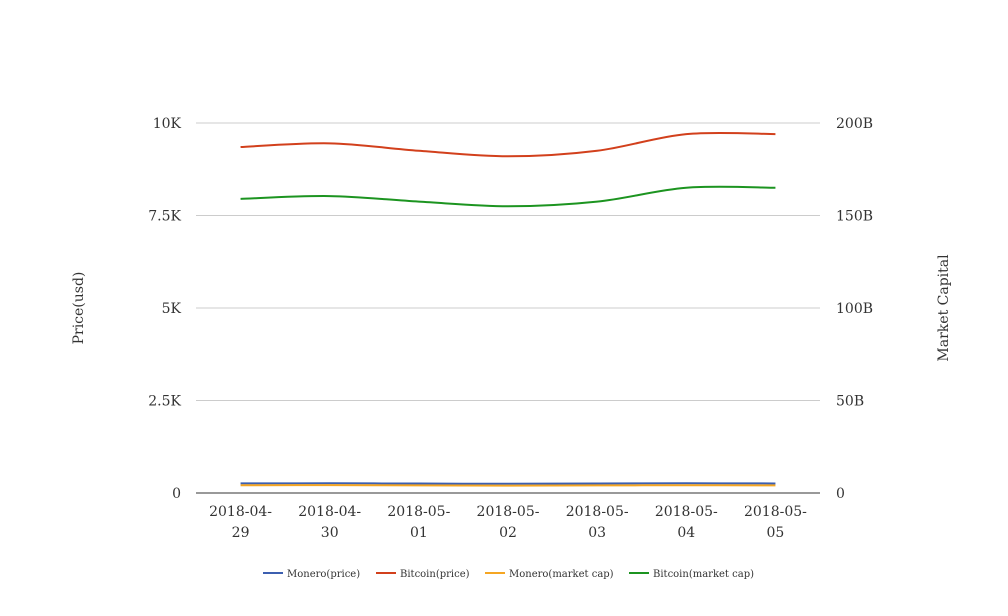 Image resolution: width=1008 pixels, height=616 pixels. Describe the element at coordinates (850, 402) in the screenshot. I see `y2-tick-label: 50B` at that location.